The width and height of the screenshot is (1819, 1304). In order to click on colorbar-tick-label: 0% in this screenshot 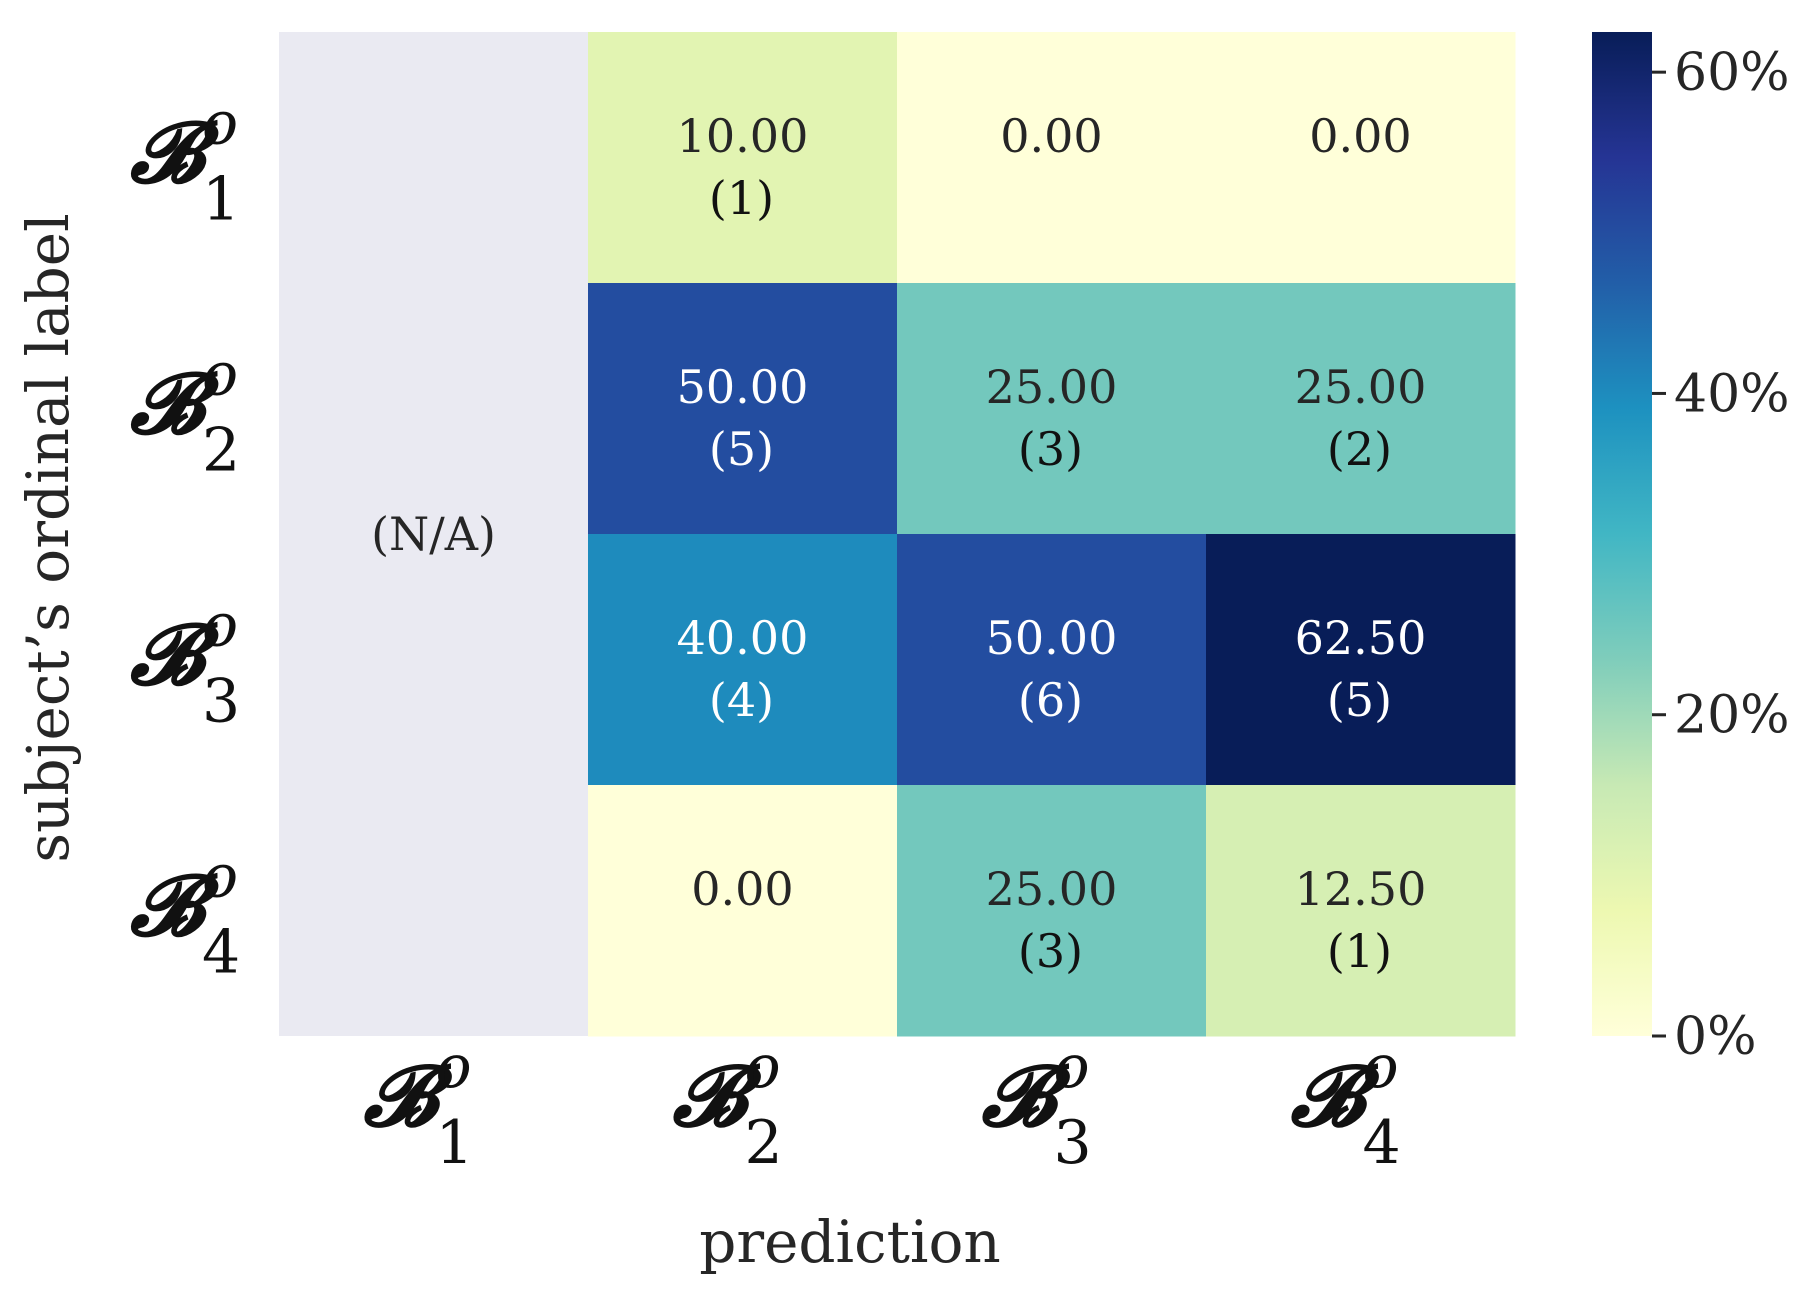, I will do `click(1715, 1037)`.